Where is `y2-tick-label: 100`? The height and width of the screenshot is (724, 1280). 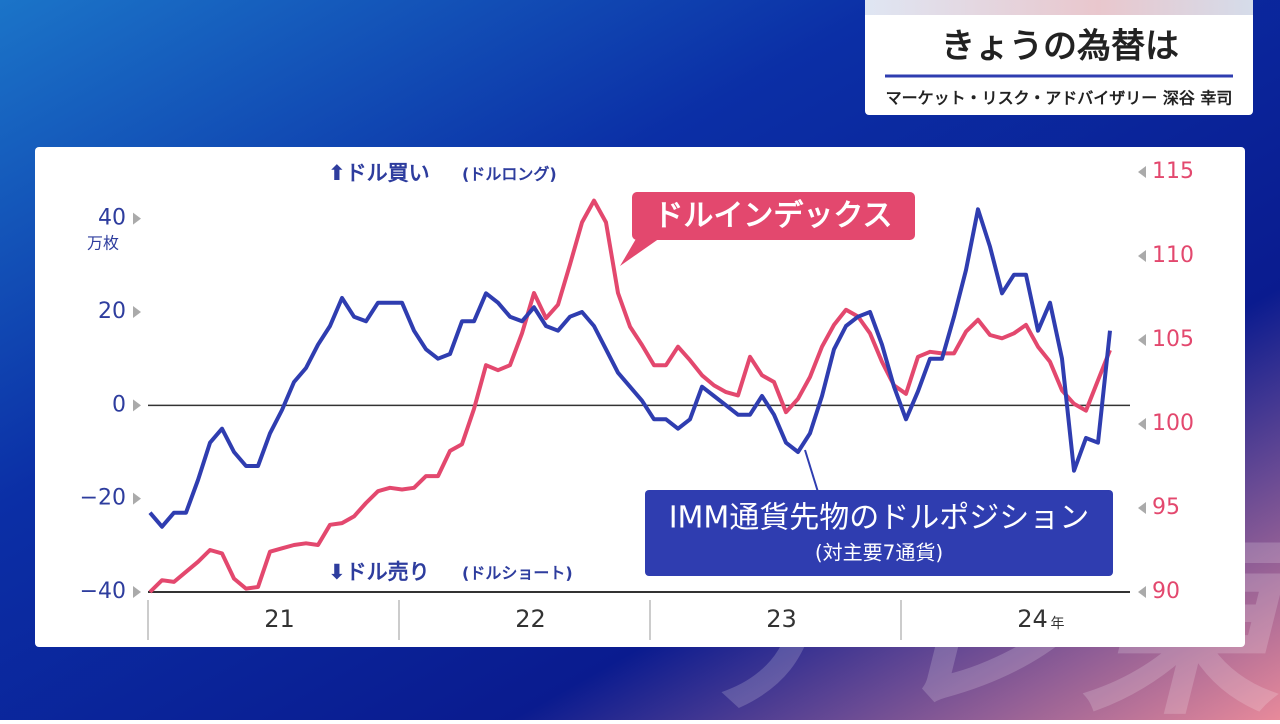
y2-tick-label: 100 is located at coordinates (1173, 423).